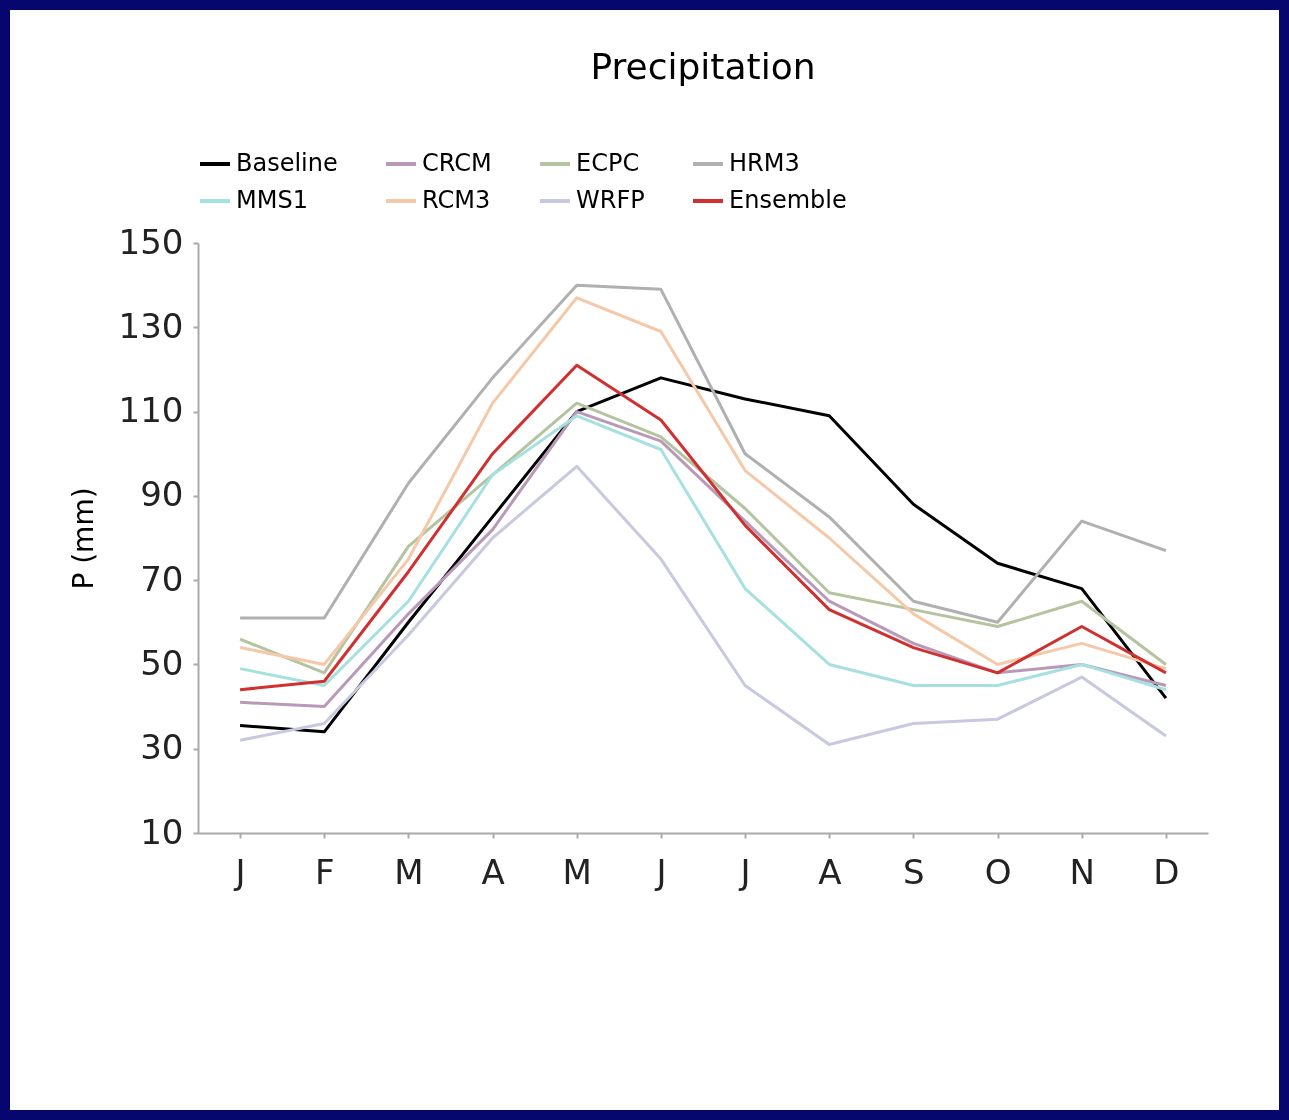 The width and height of the screenshot is (1289, 1120). Describe the element at coordinates (162, 578) in the screenshot. I see `y-tick-label: 70` at that location.